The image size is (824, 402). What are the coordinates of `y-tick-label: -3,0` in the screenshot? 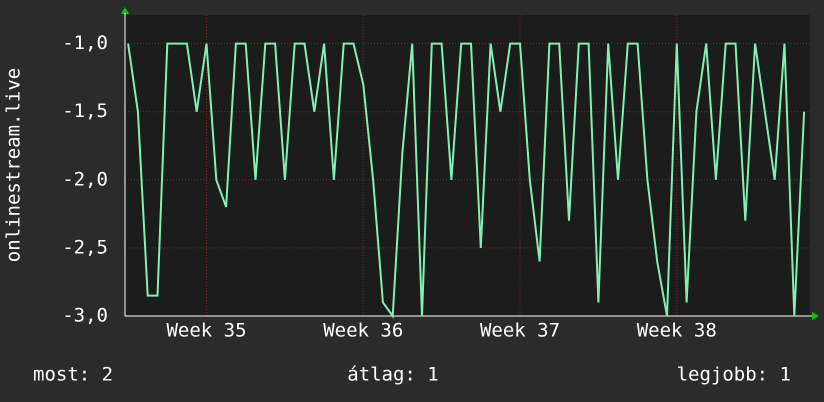 It's located at (85, 316).